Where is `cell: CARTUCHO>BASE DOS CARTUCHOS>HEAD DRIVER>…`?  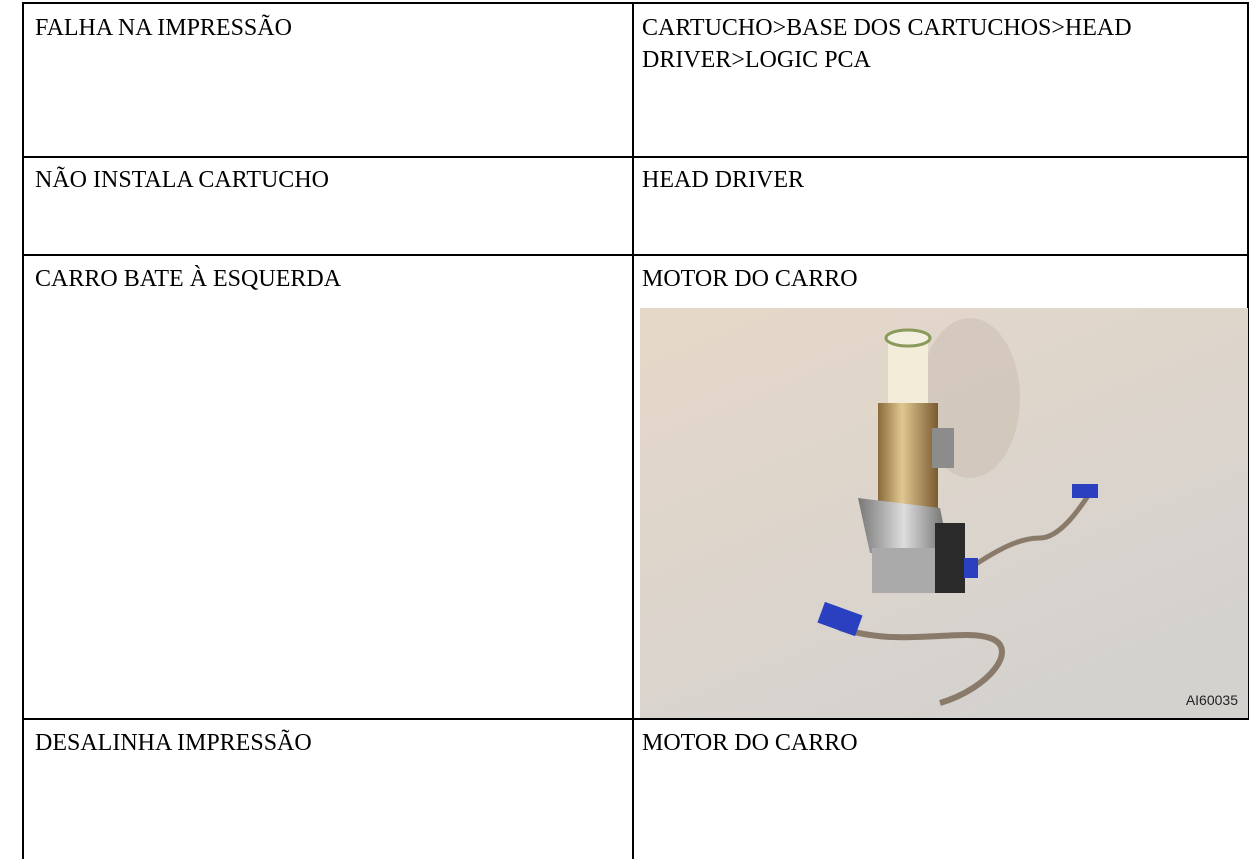 cell: CARTUCHO>BASE DOS CARTUCHOS>HEAD DRIVER>… is located at coordinates (887, 44).